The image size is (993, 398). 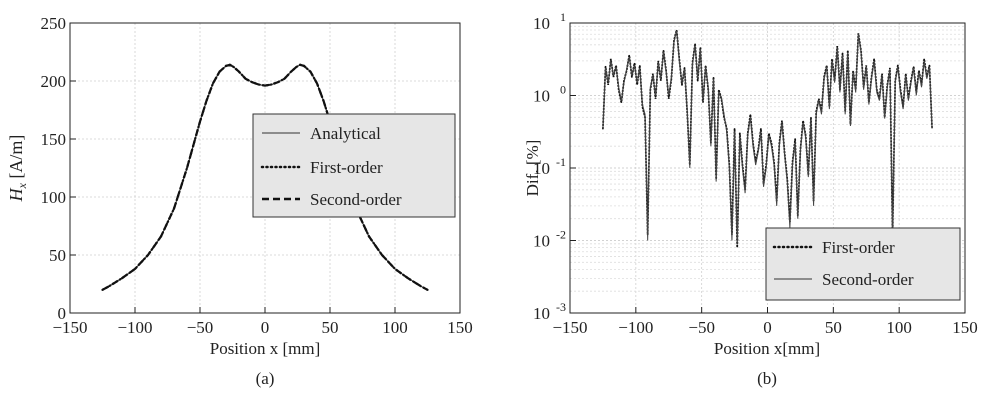 I want to click on legend-box-b, so click(x=863, y=264).